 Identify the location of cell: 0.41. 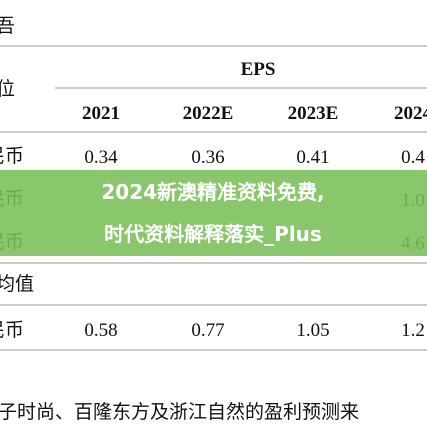
(312, 157).